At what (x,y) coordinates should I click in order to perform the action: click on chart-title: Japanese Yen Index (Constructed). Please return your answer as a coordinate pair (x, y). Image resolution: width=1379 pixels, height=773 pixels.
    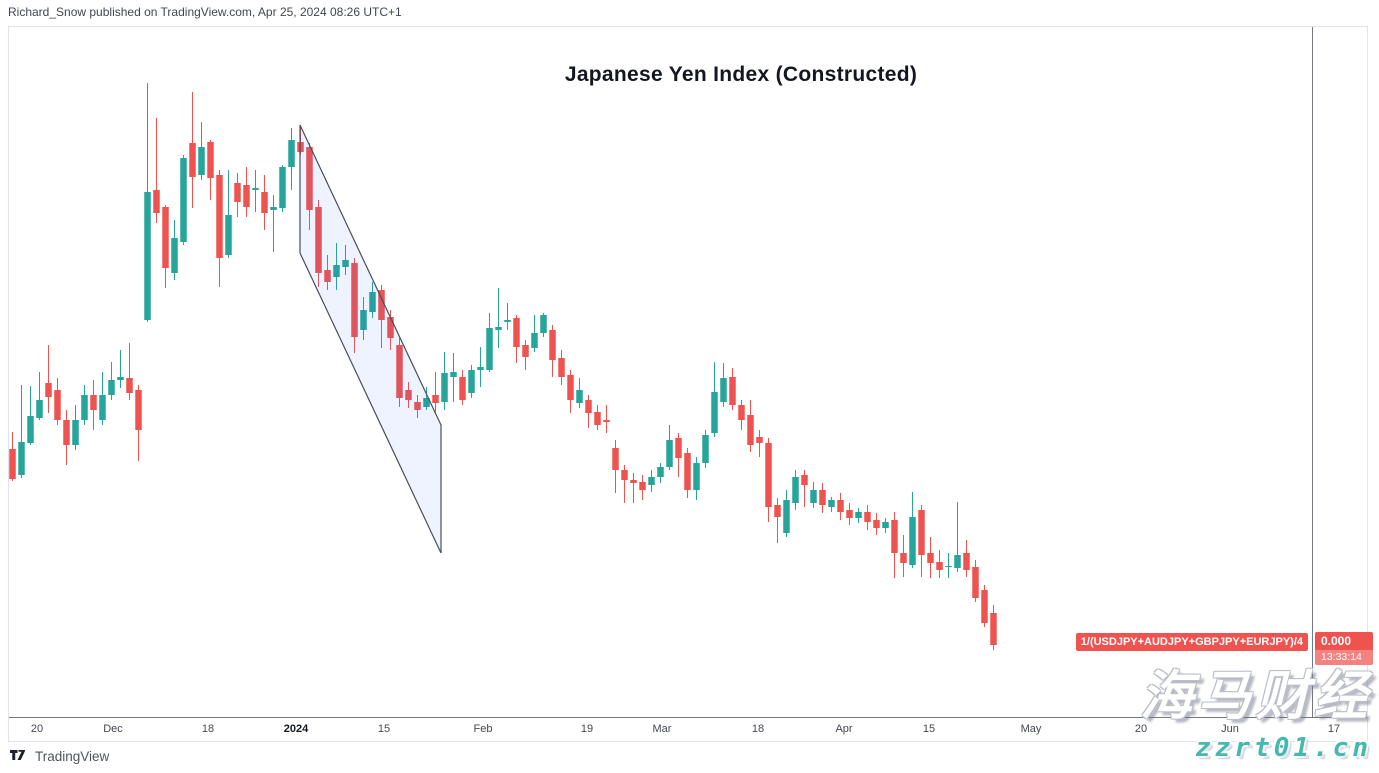
    Looking at the image, I should click on (741, 74).